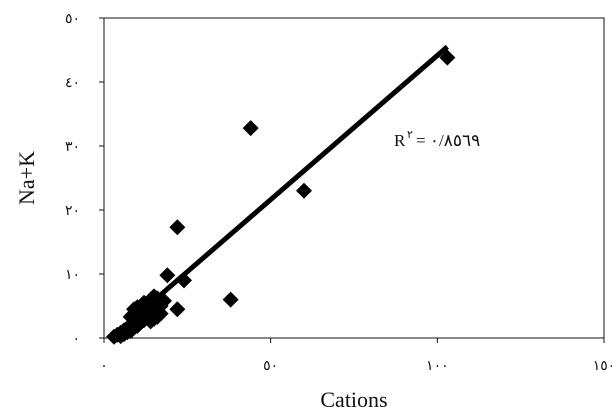 This screenshot has width=612, height=414. Describe the element at coordinates (410, 134) in the screenshot. I see `r-squared-superscript: ٢` at that location.